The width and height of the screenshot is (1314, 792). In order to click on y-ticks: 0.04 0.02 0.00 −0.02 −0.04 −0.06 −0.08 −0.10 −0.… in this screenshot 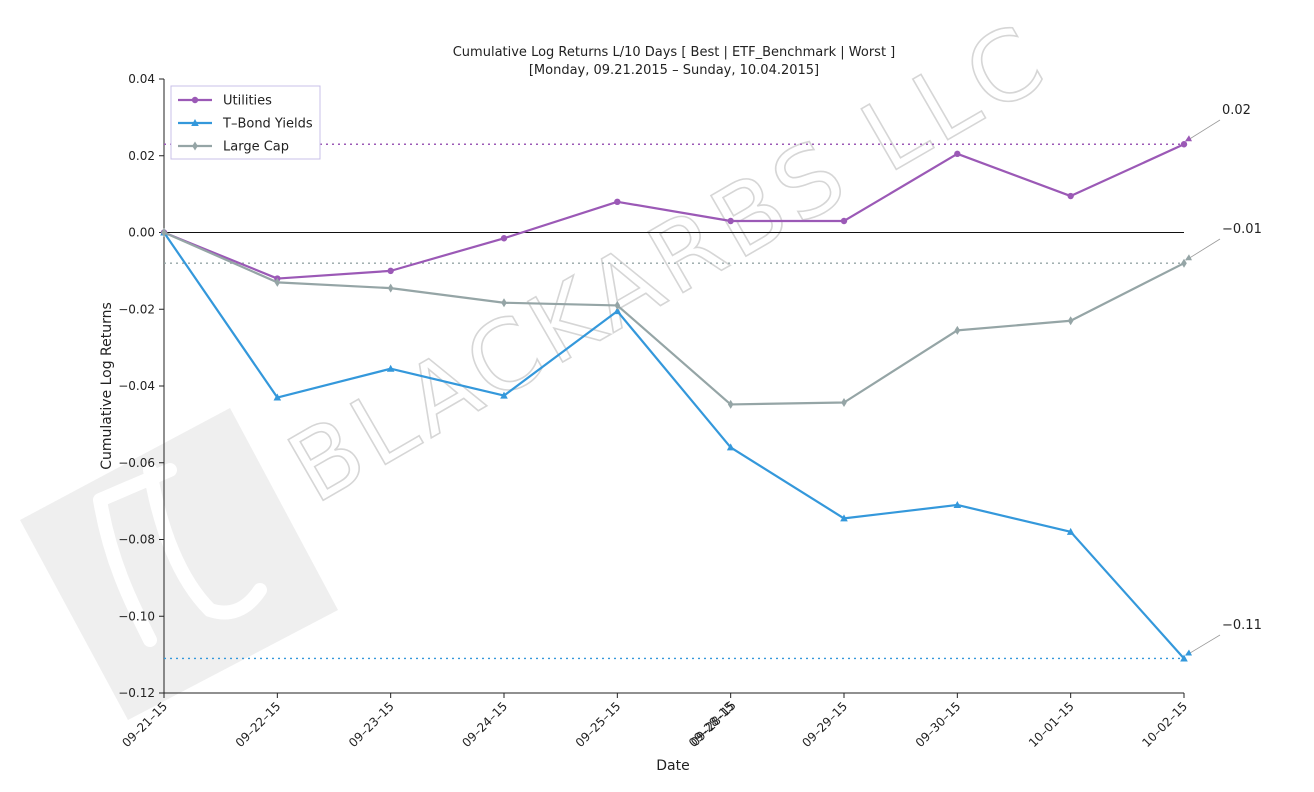, I will do `click(141, 386)`.